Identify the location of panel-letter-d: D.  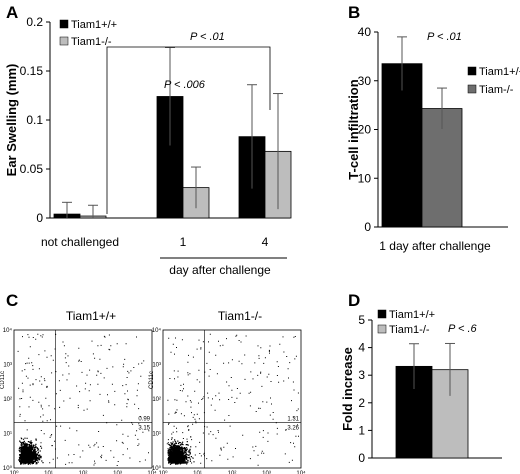
(354, 300).